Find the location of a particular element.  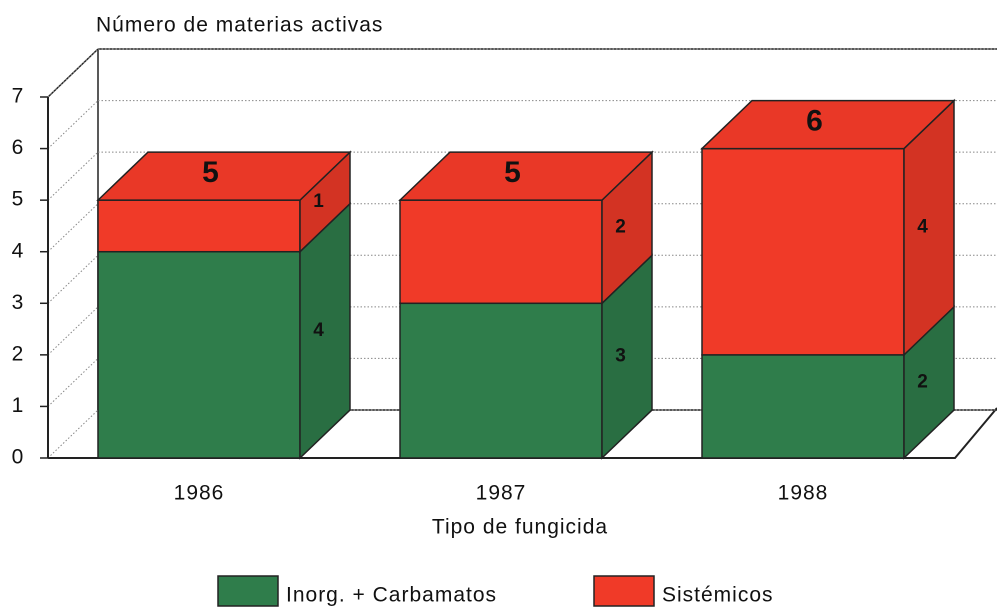

legend-label: Inorg. + Carbamatos is located at coordinates (391, 595).